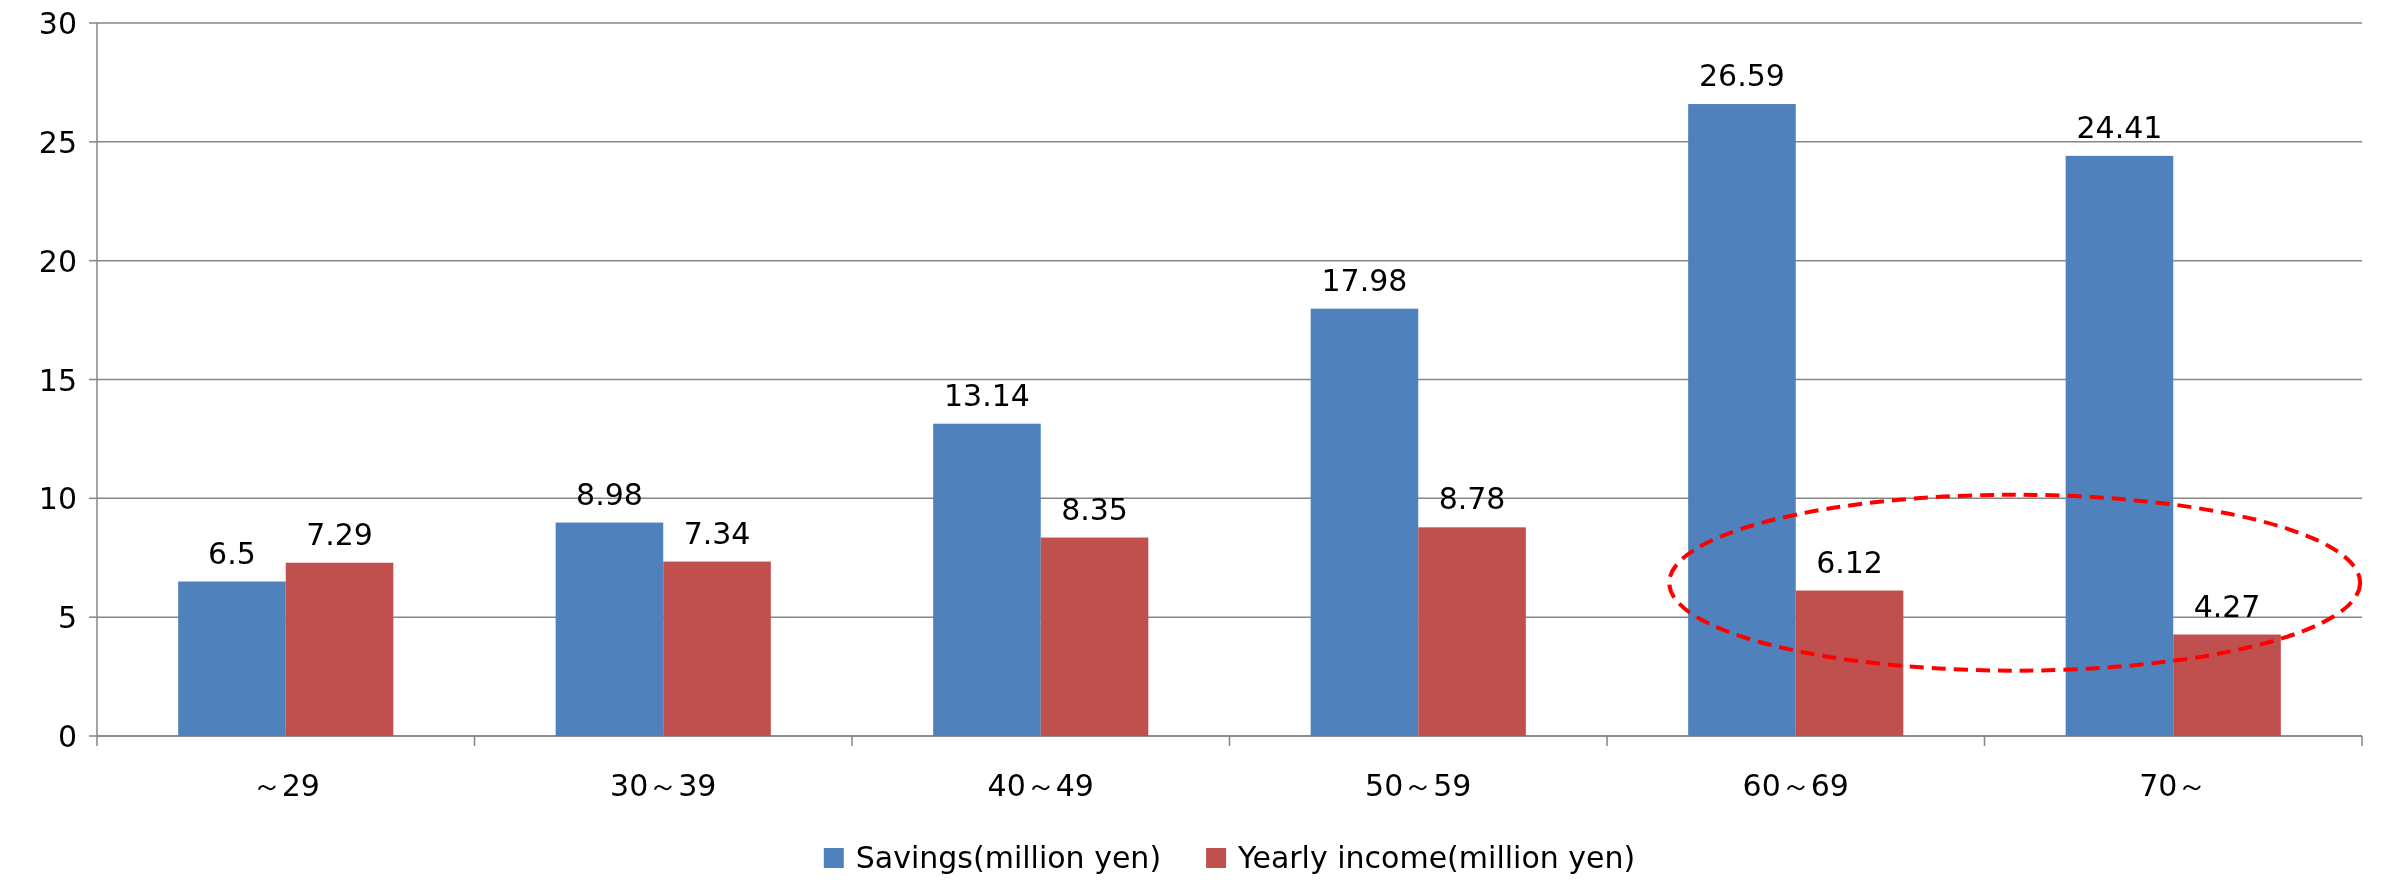 The width and height of the screenshot is (2405, 889). I want to click on data-label: 17.98, so click(1364, 280).